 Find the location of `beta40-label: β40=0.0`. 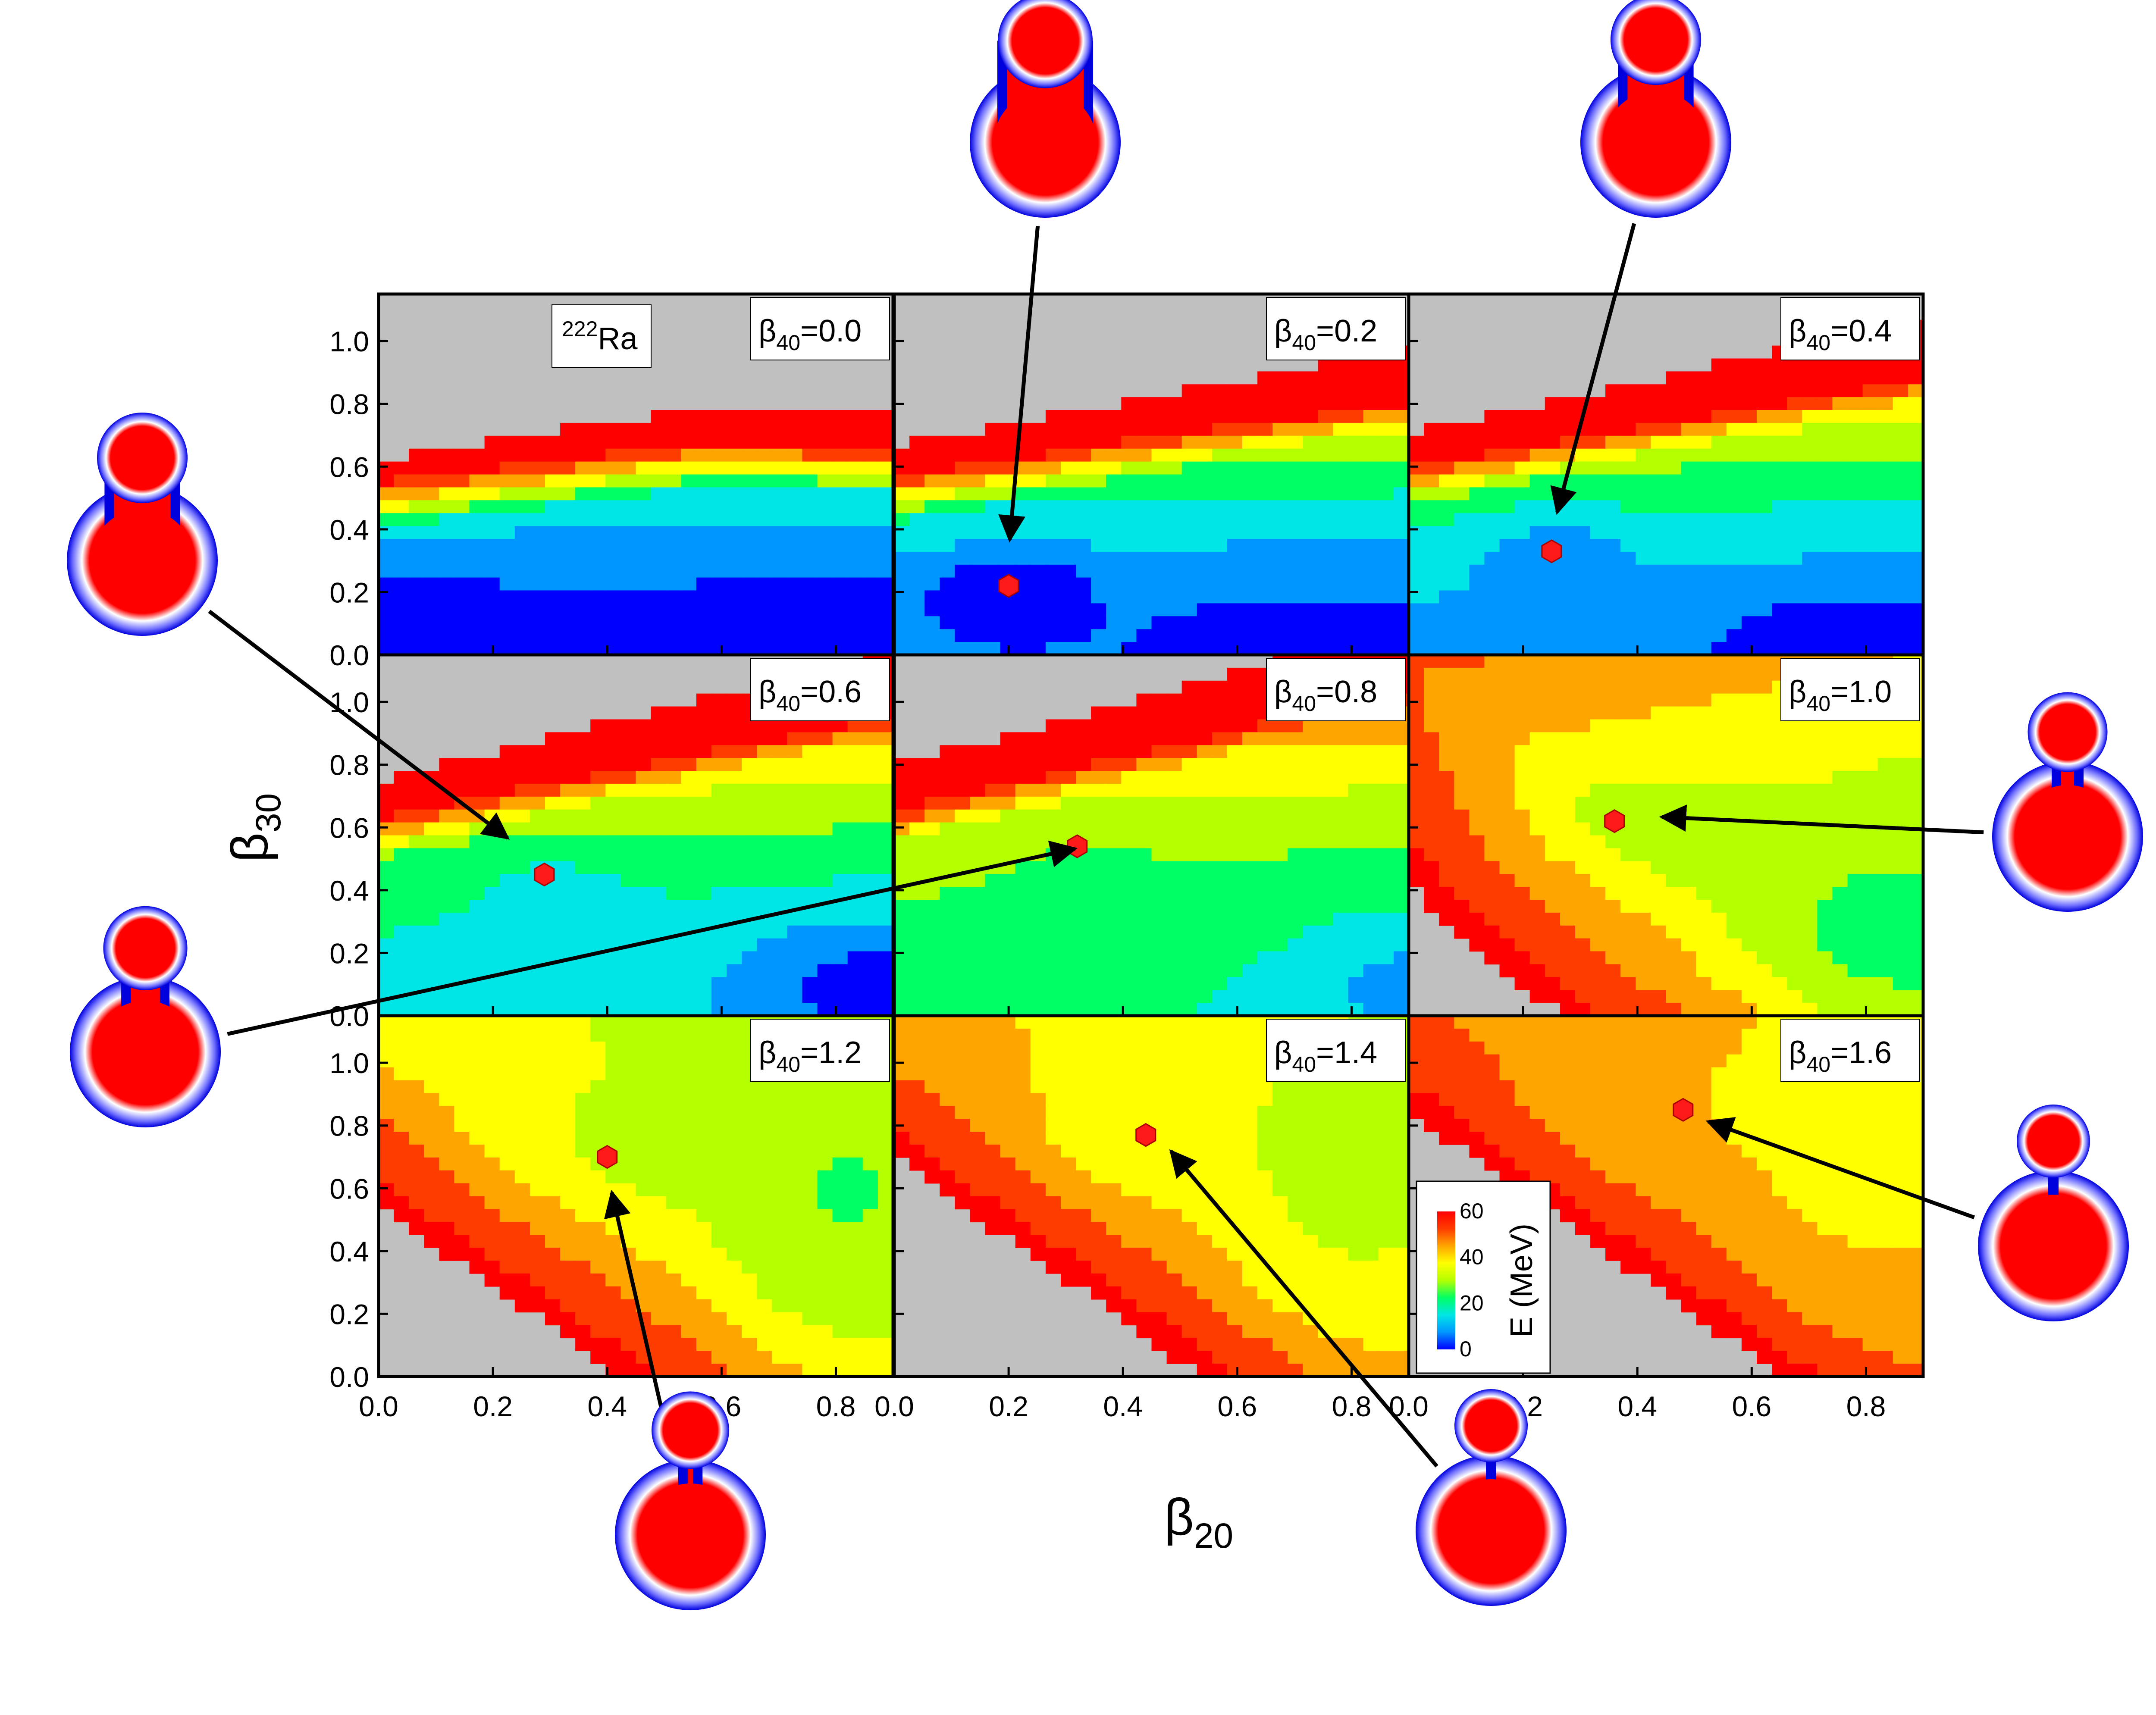

beta40-label: β40=0.0 is located at coordinates (820, 329).